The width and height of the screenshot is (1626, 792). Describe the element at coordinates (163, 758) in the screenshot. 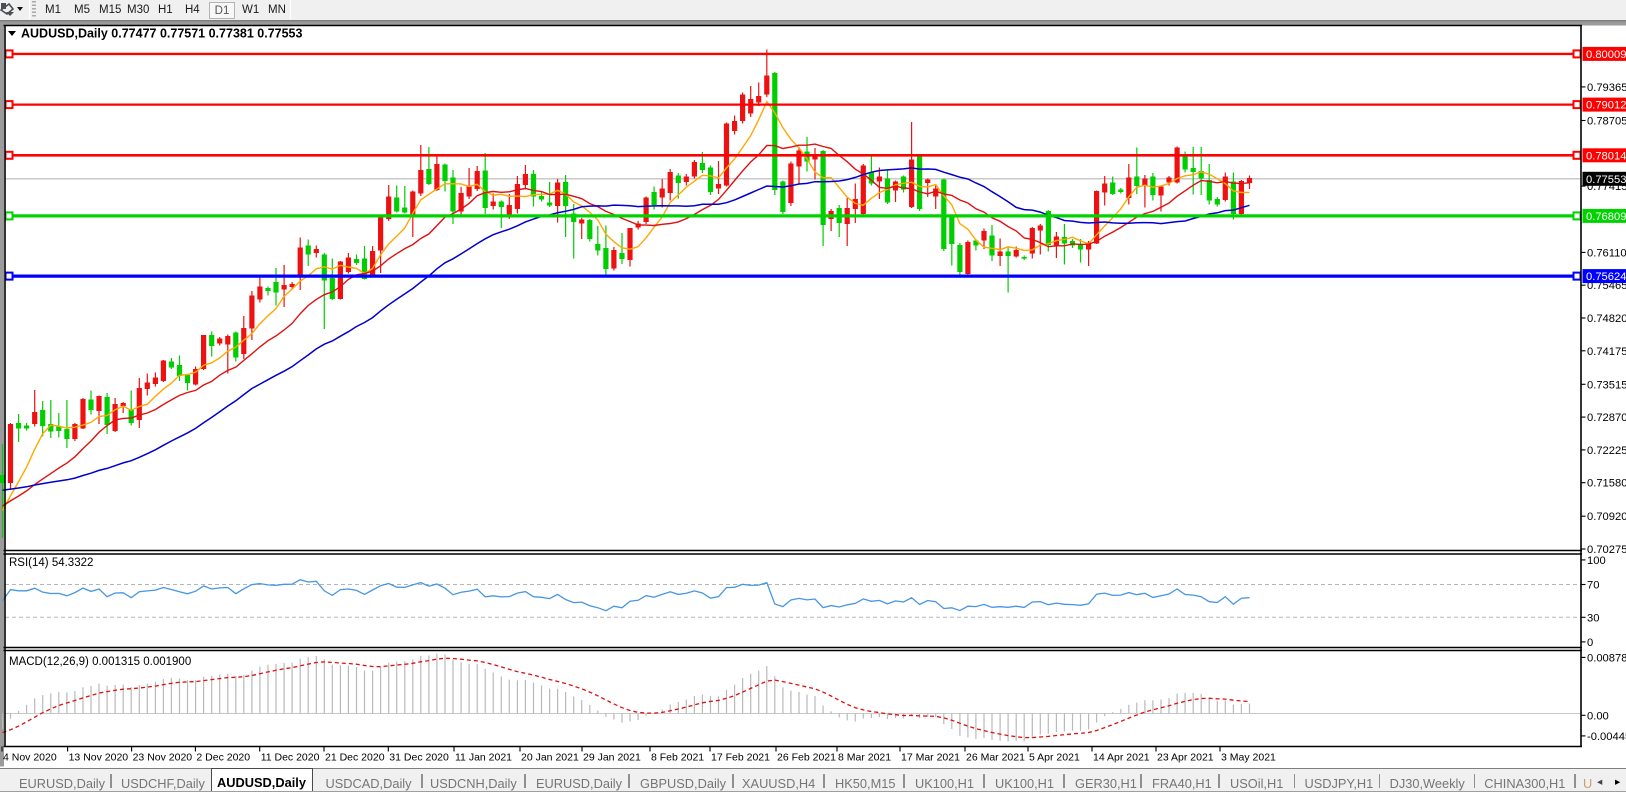

I see `svg-text: 23 Nov 2020` at that location.